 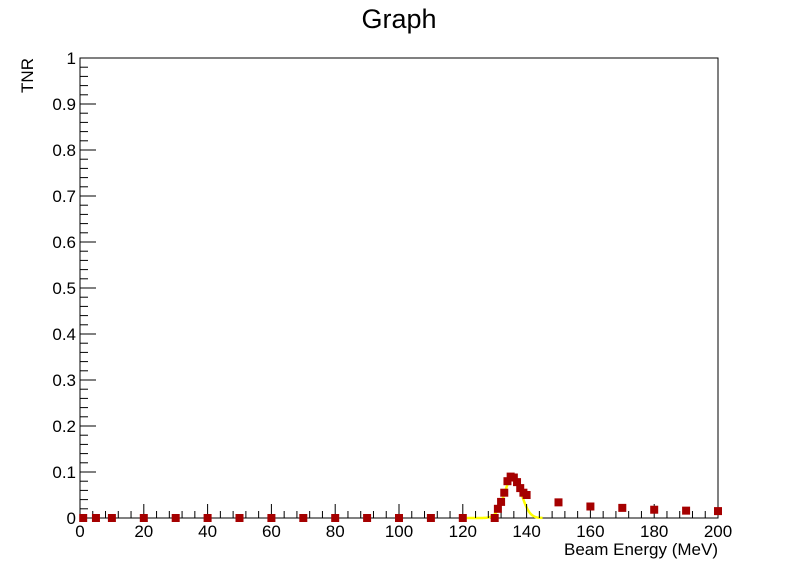 What do you see at coordinates (64, 150) in the screenshot?
I see `y-tick-label: 0.8` at bounding box center [64, 150].